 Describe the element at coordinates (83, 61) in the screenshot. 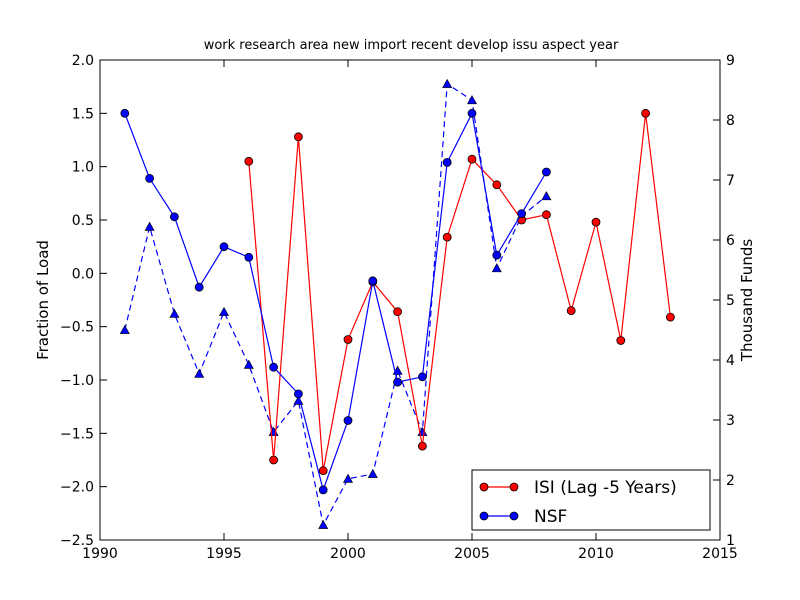

I see `y-tick-label: 2.0` at that location.